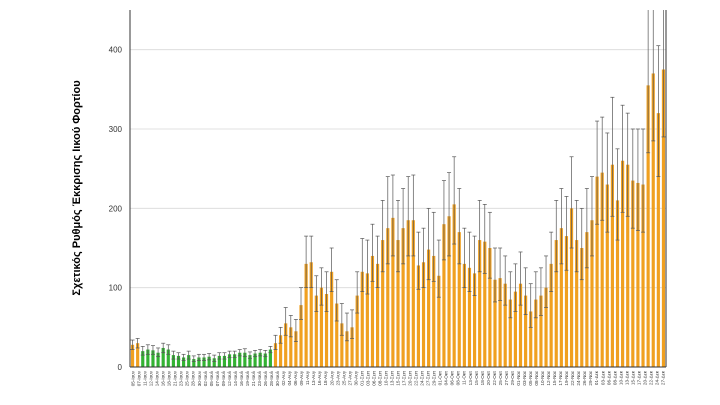  What do you see at coordinates (410, 378) in the screenshot?
I see `x-tick-label: 20-Σεπ` at bounding box center [410, 378].